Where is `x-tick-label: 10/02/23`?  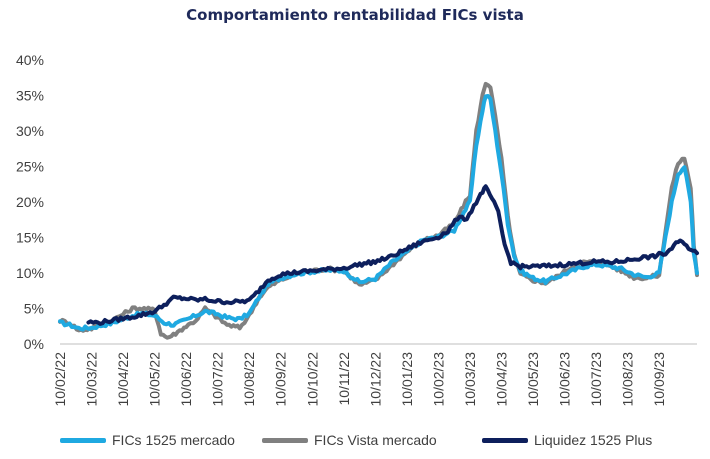 x-tick-label: 10/02/23 is located at coordinates (438, 379).